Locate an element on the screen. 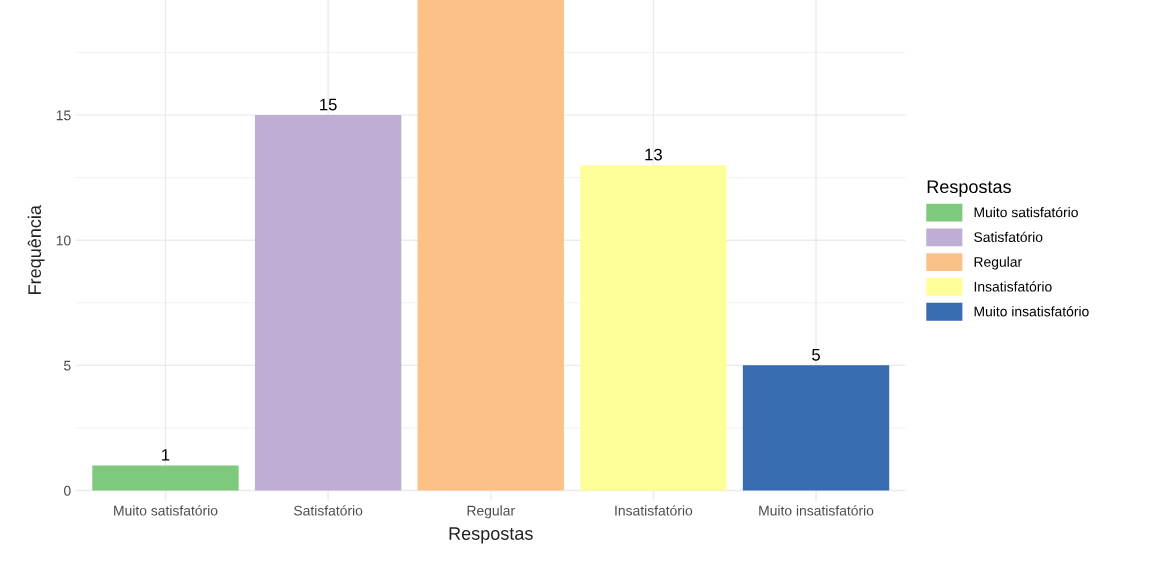 The width and height of the screenshot is (1152, 572). x-axis-title: Respostas is located at coordinates (491, 535).